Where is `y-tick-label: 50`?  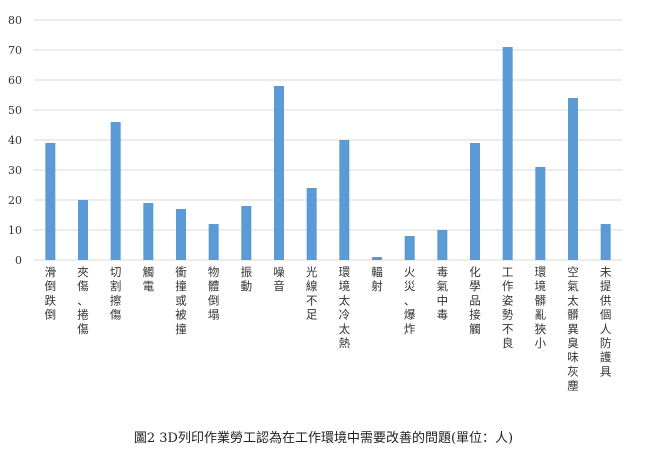 y-tick-label: 50 is located at coordinates (15, 110).